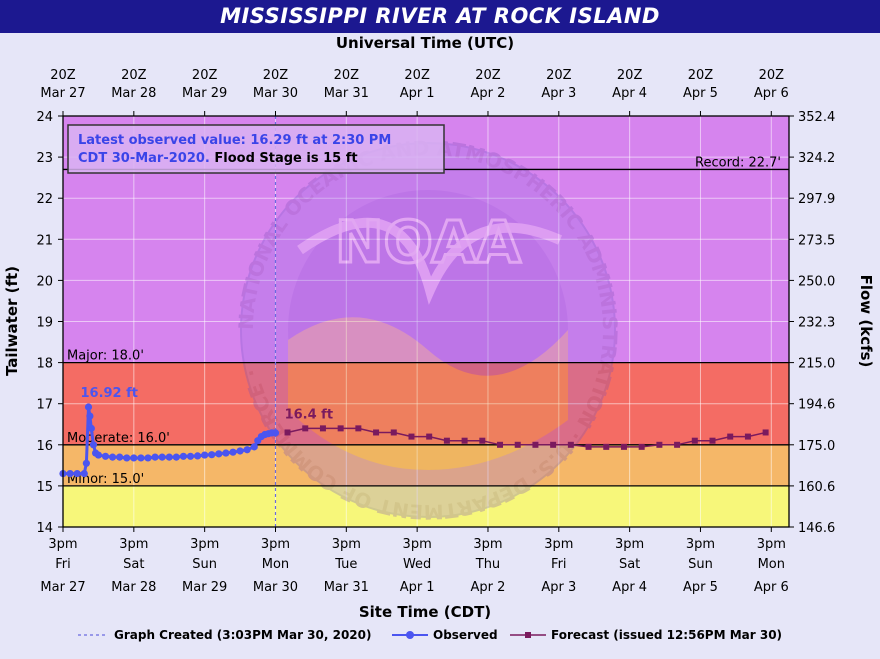 This screenshot has width=880, height=659. I want to click on flow-tick-label: 215.0, so click(816, 364).